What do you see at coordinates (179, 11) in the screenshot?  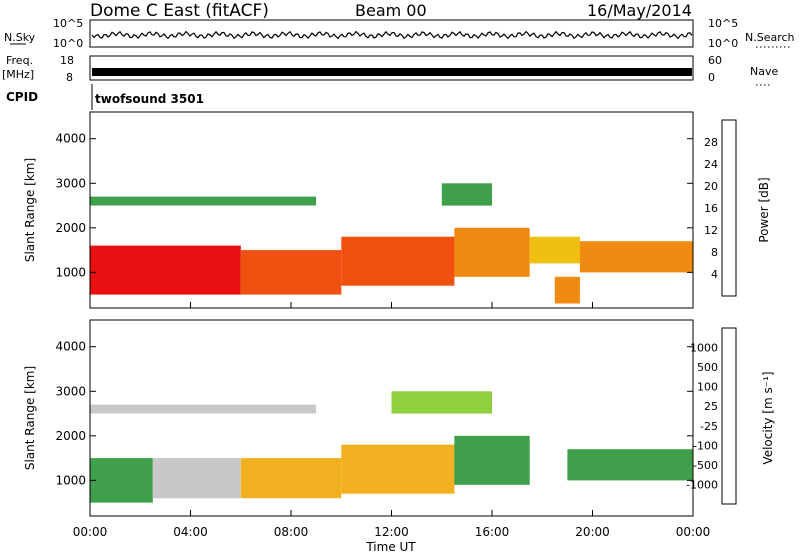 I see `radar-title: Dome C East (fitACF)` at bounding box center [179, 11].